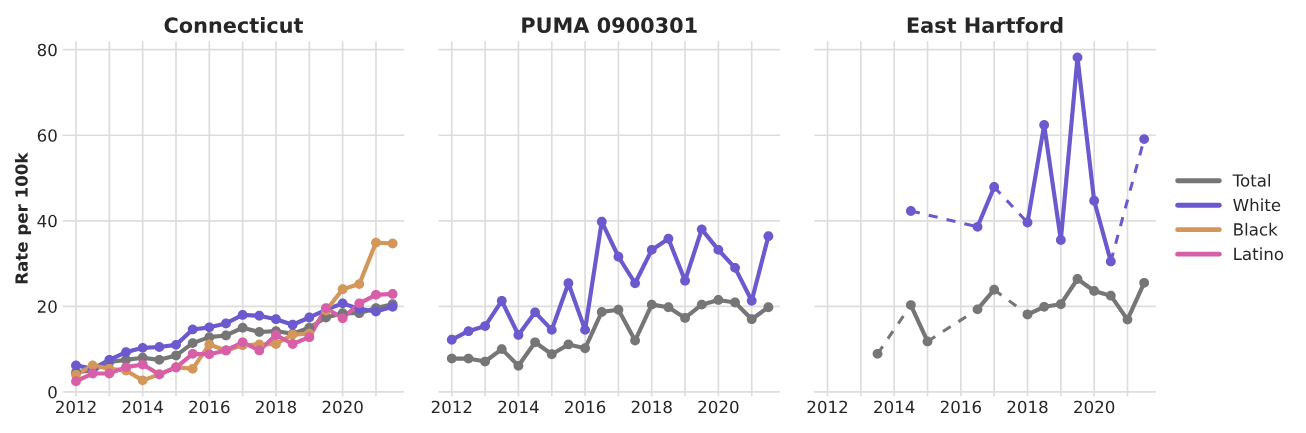 The width and height of the screenshot is (1306, 433). What do you see at coordinates (233, 25) in the screenshot?
I see `chart-title: Connecticut` at bounding box center [233, 25].